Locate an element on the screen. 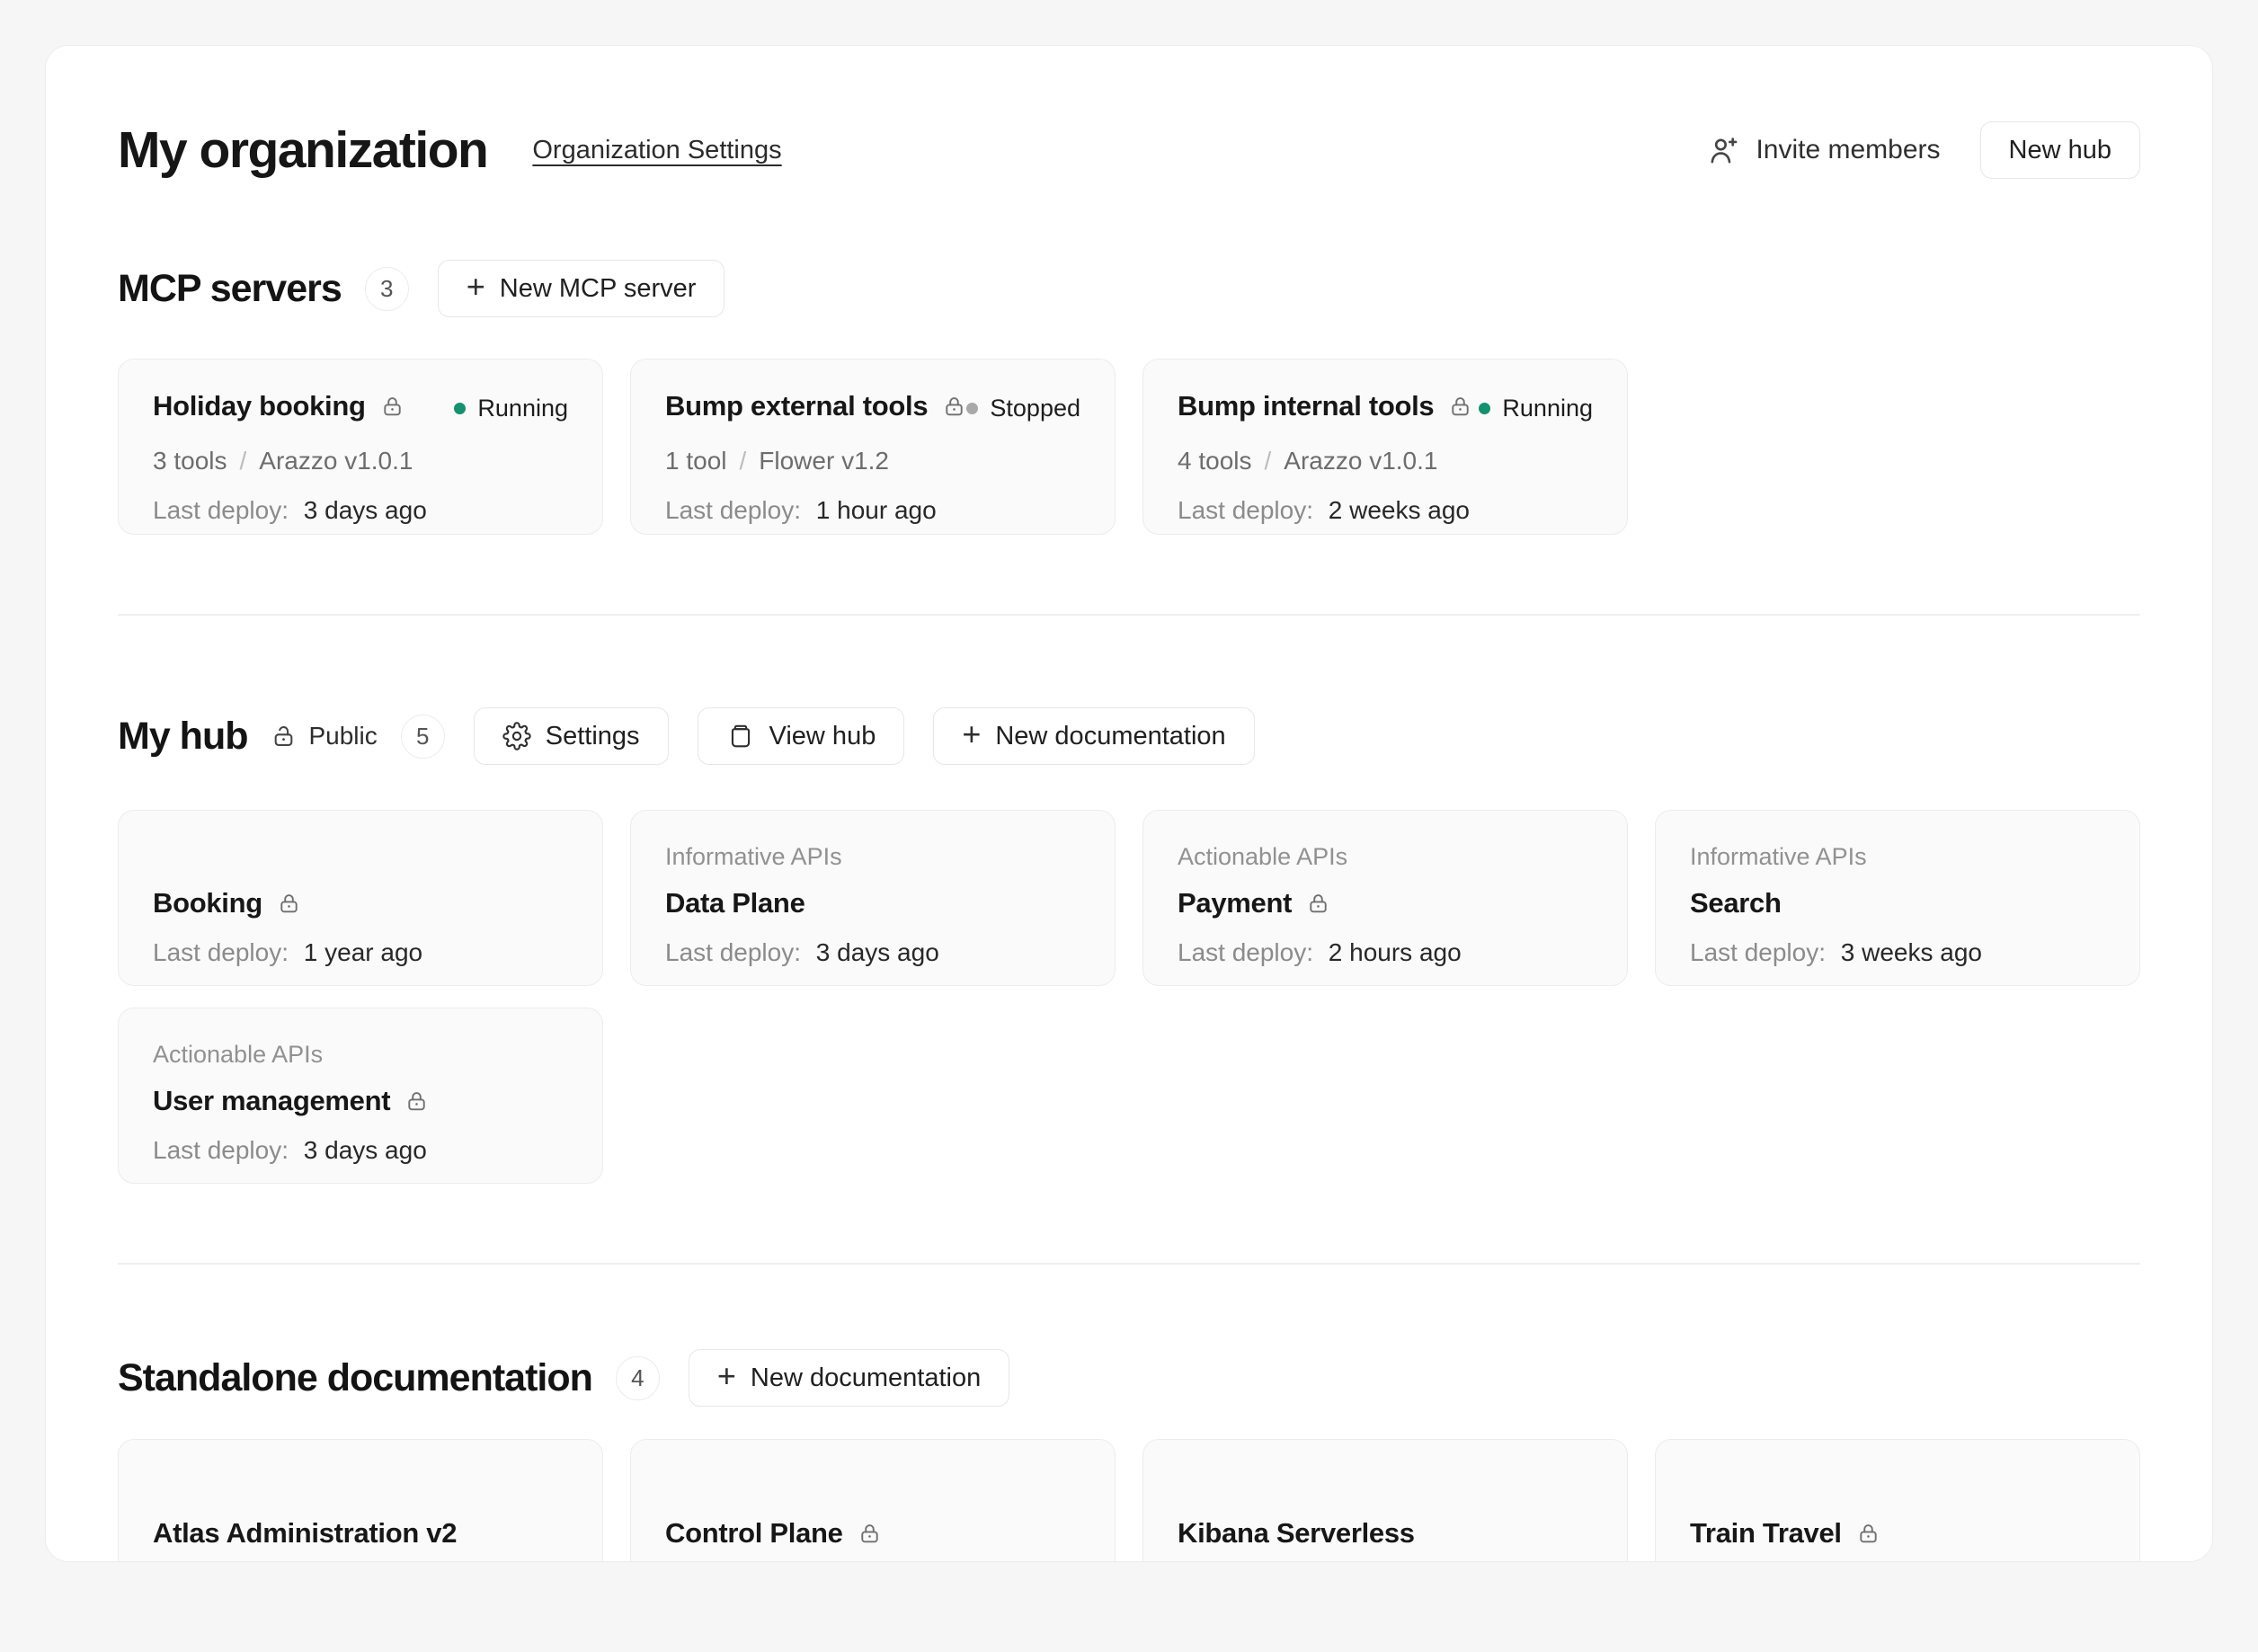  hub-new-documentation-label: New documentation is located at coordinates (1110, 736).